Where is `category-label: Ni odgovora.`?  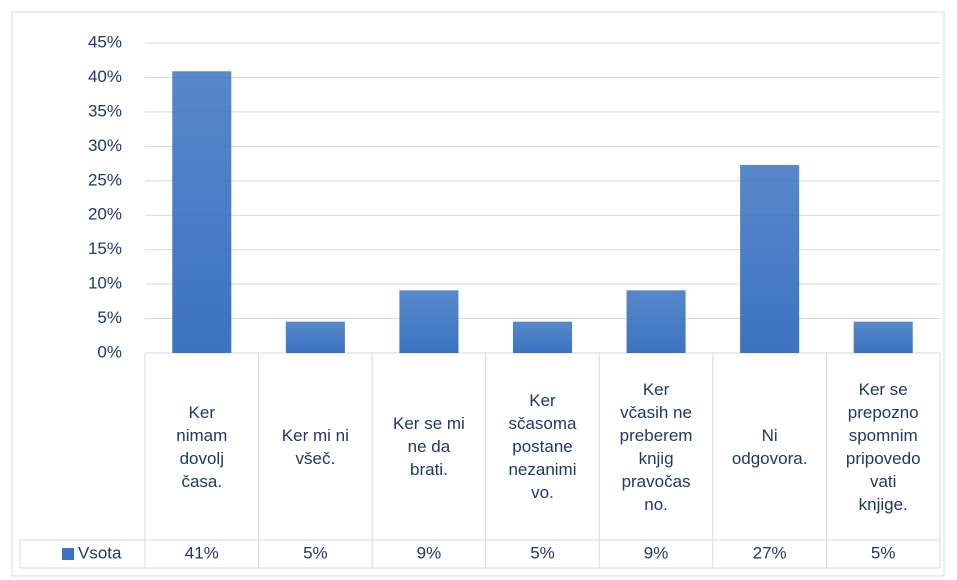
category-label: Ni odgovora. is located at coordinates (770, 446).